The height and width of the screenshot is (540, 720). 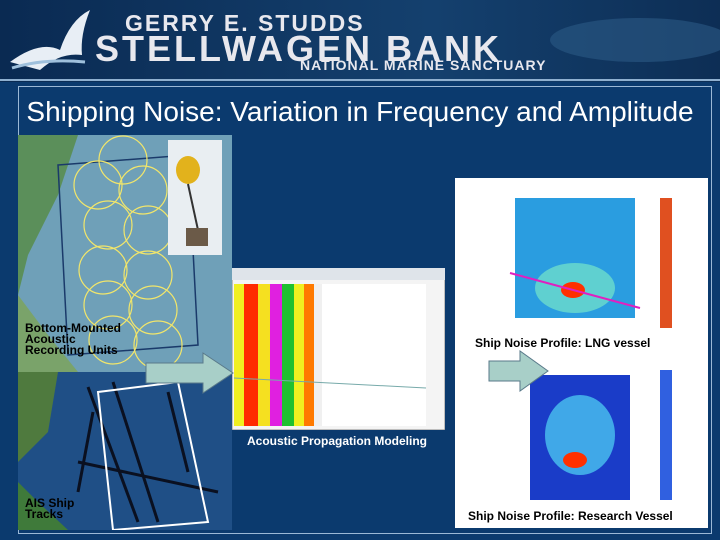 What do you see at coordinates (73, 339) in the screenshot?
I see `recorders-label: Bottom-Mounted Acoustic Recording Units` at bounding box center [73, 339].